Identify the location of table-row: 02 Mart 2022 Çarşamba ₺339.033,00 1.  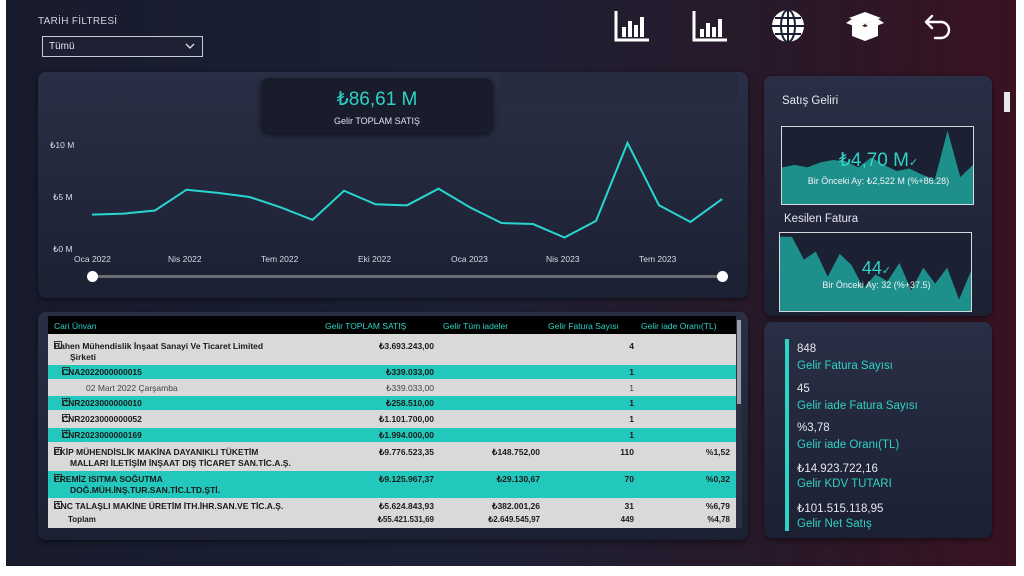
(392, 387).